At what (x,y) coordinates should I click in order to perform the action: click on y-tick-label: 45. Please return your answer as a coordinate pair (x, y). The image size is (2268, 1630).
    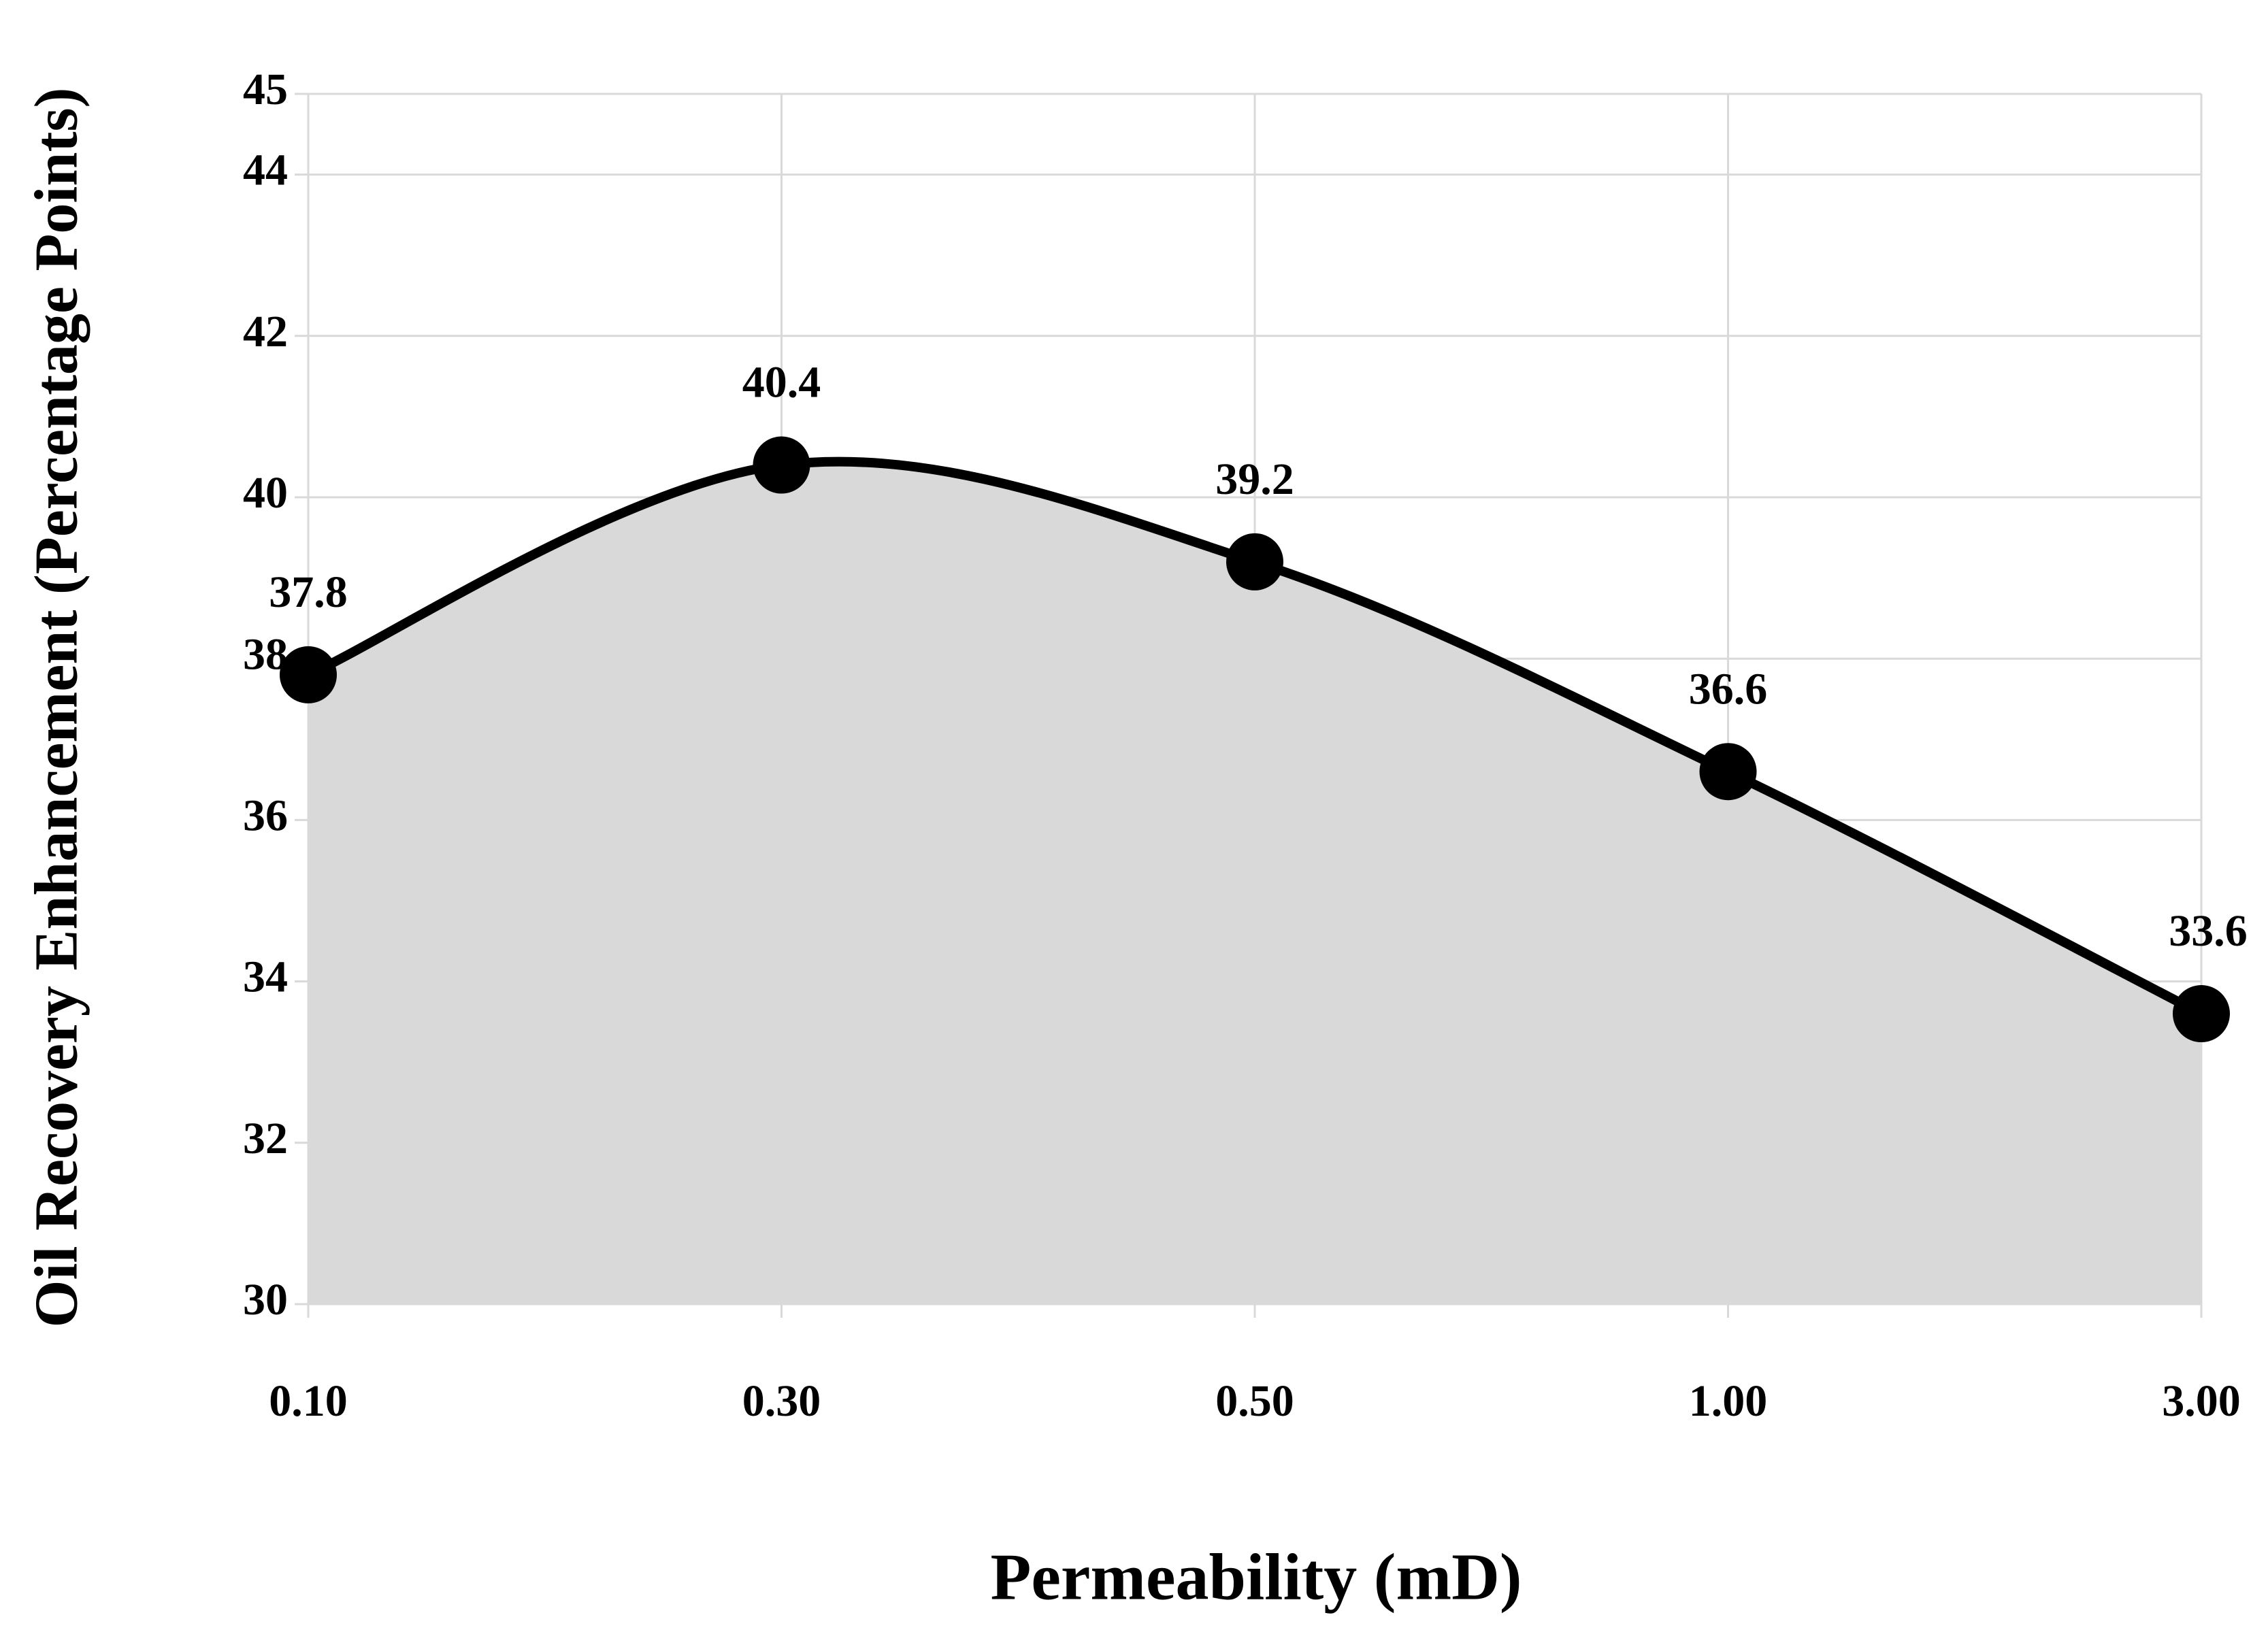
    Looking at the image, I should click on (265, 89).